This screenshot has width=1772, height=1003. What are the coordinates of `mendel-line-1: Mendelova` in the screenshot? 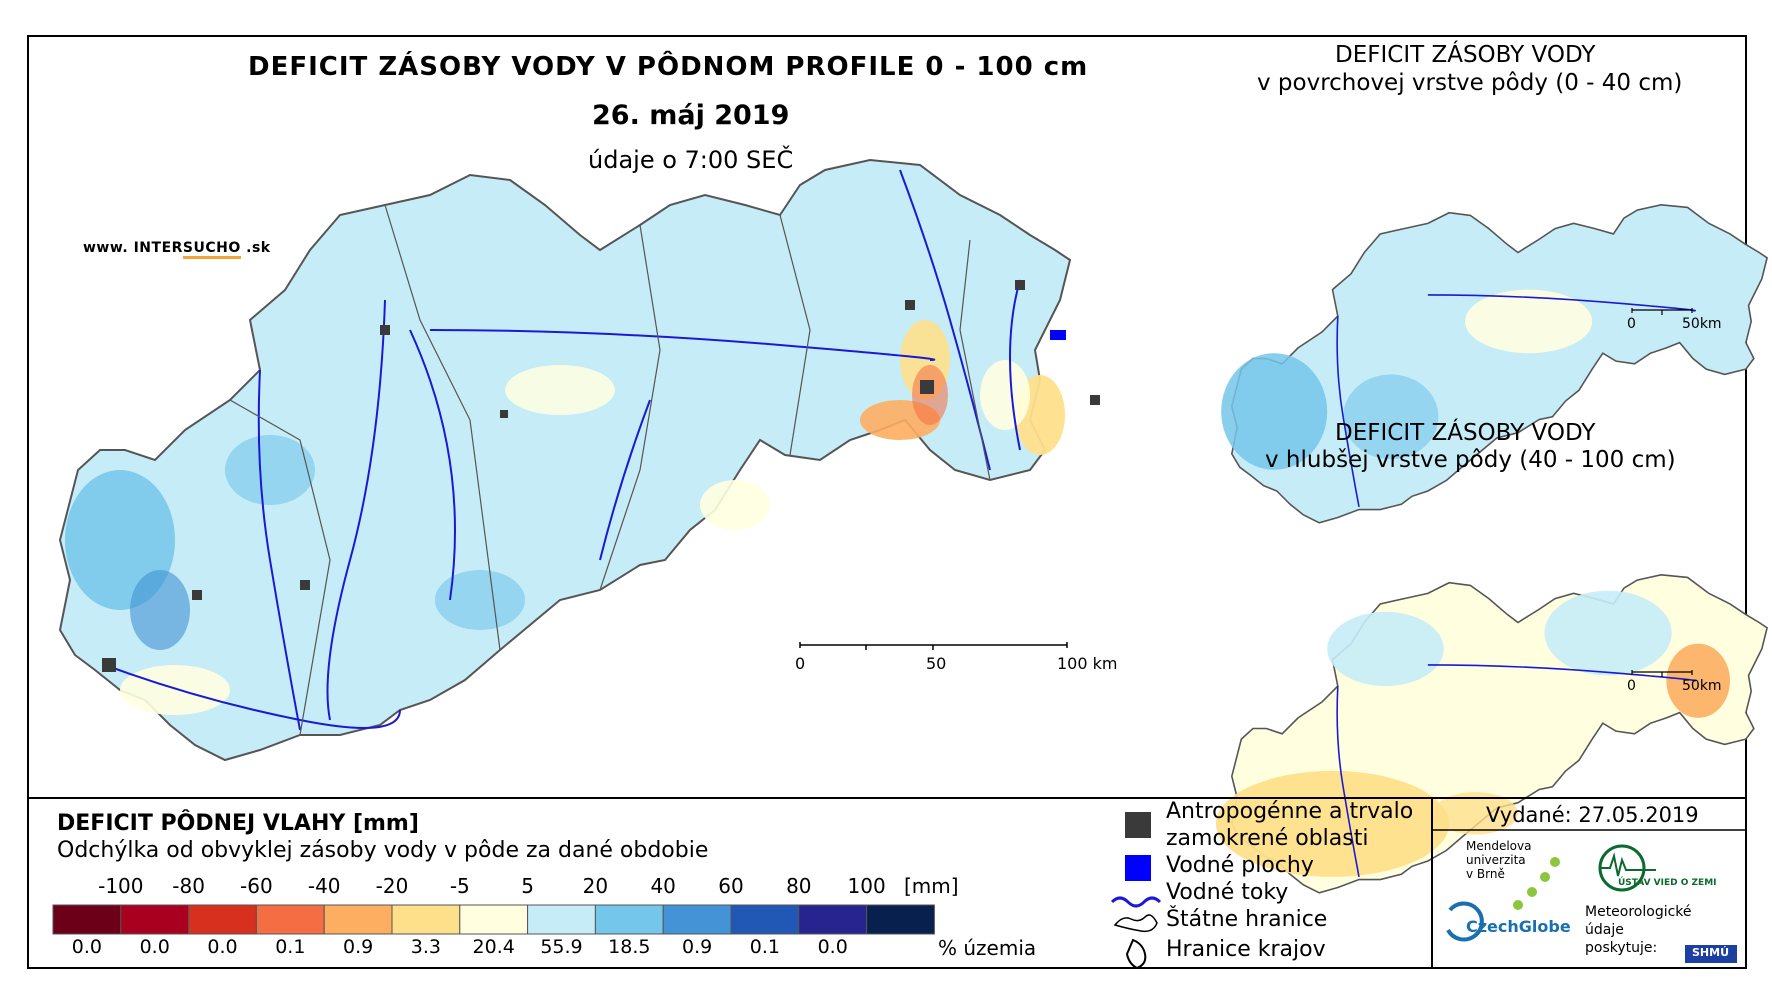 It's located at (1499, 846).